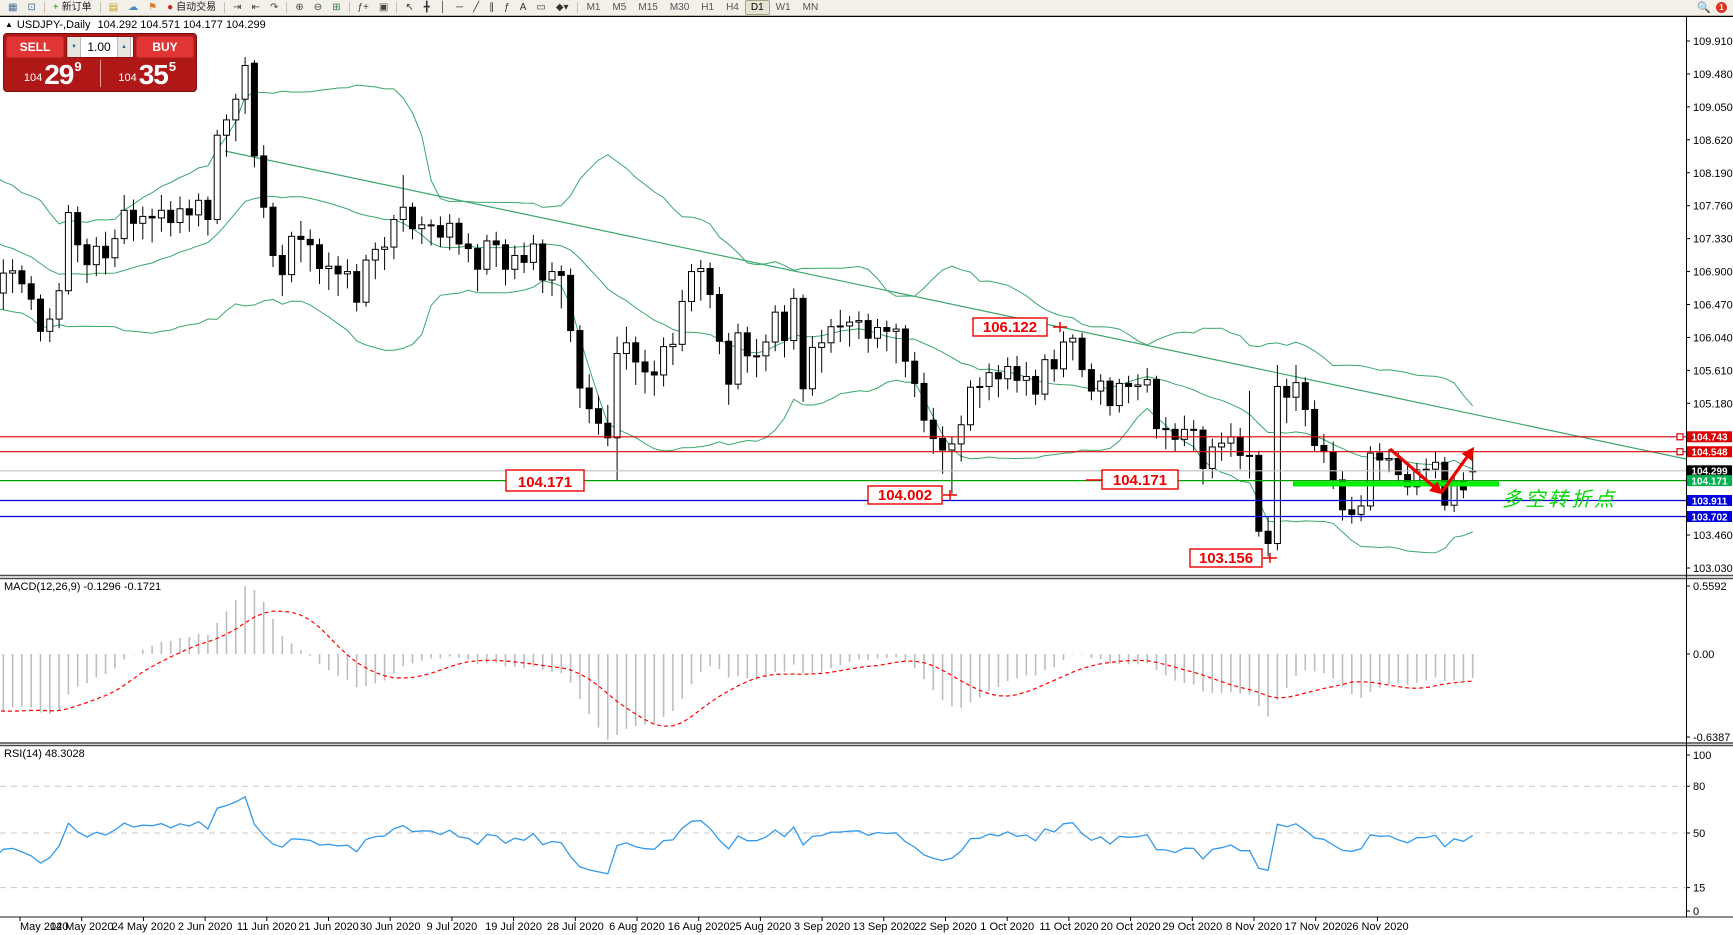 This screenshot has height=935, width=1733. Describe the element at coordinates (1068, 927) in the screenshot. I see `date-label: 11 Oct 2020` at that location.